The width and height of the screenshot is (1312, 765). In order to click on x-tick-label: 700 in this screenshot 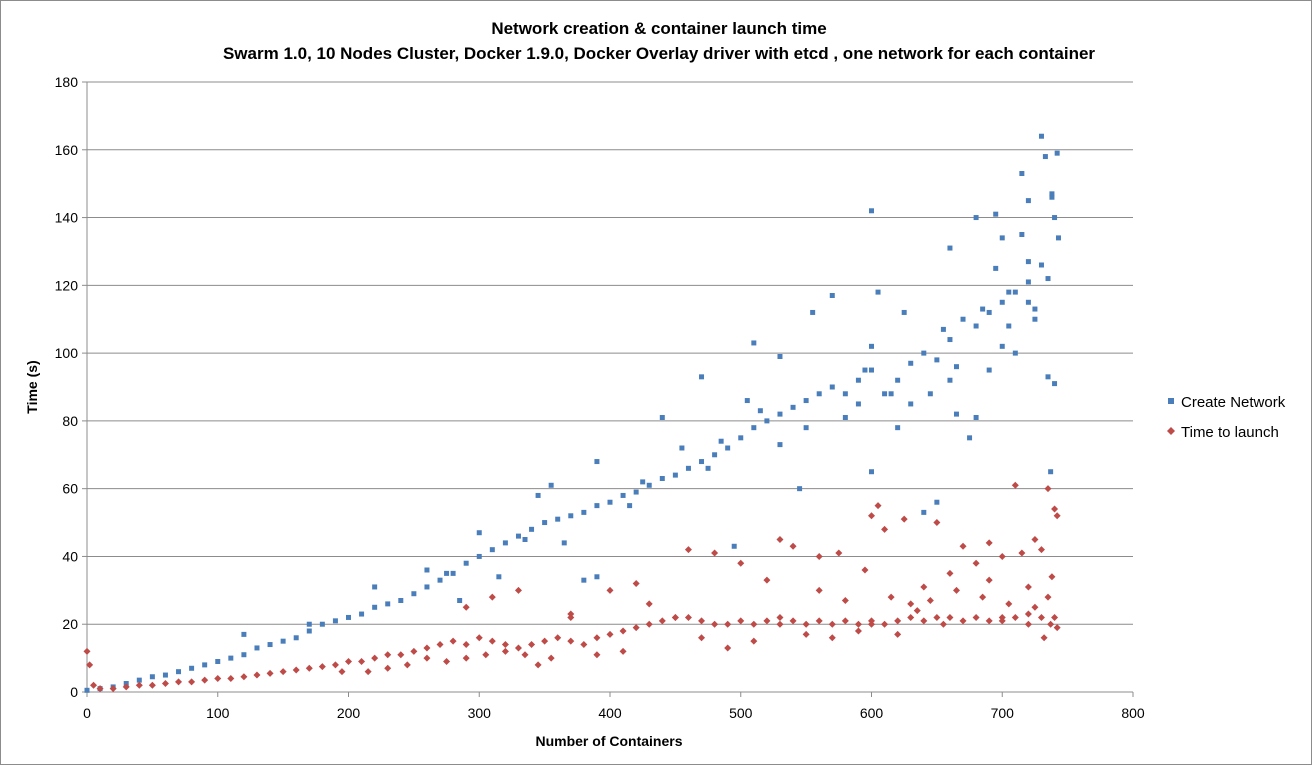, I will do `click(1003, 713)`.